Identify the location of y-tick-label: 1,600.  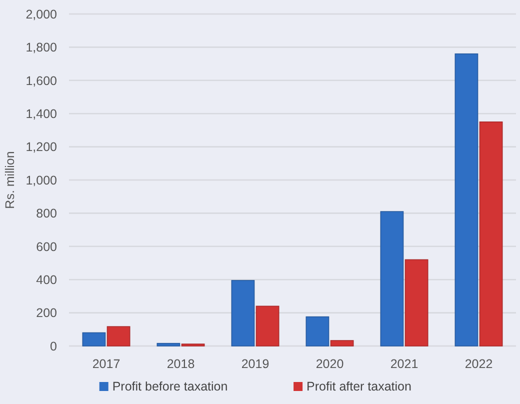
(42, 81).